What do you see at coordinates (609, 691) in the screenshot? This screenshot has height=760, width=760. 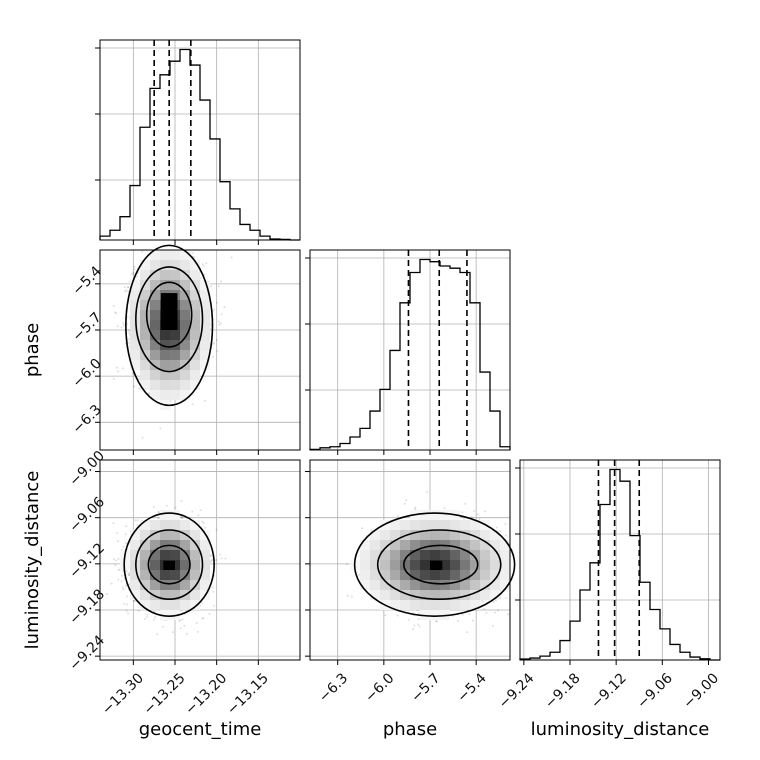 I see `x-tick-label: −9.12` at bounding box center [609, 691].